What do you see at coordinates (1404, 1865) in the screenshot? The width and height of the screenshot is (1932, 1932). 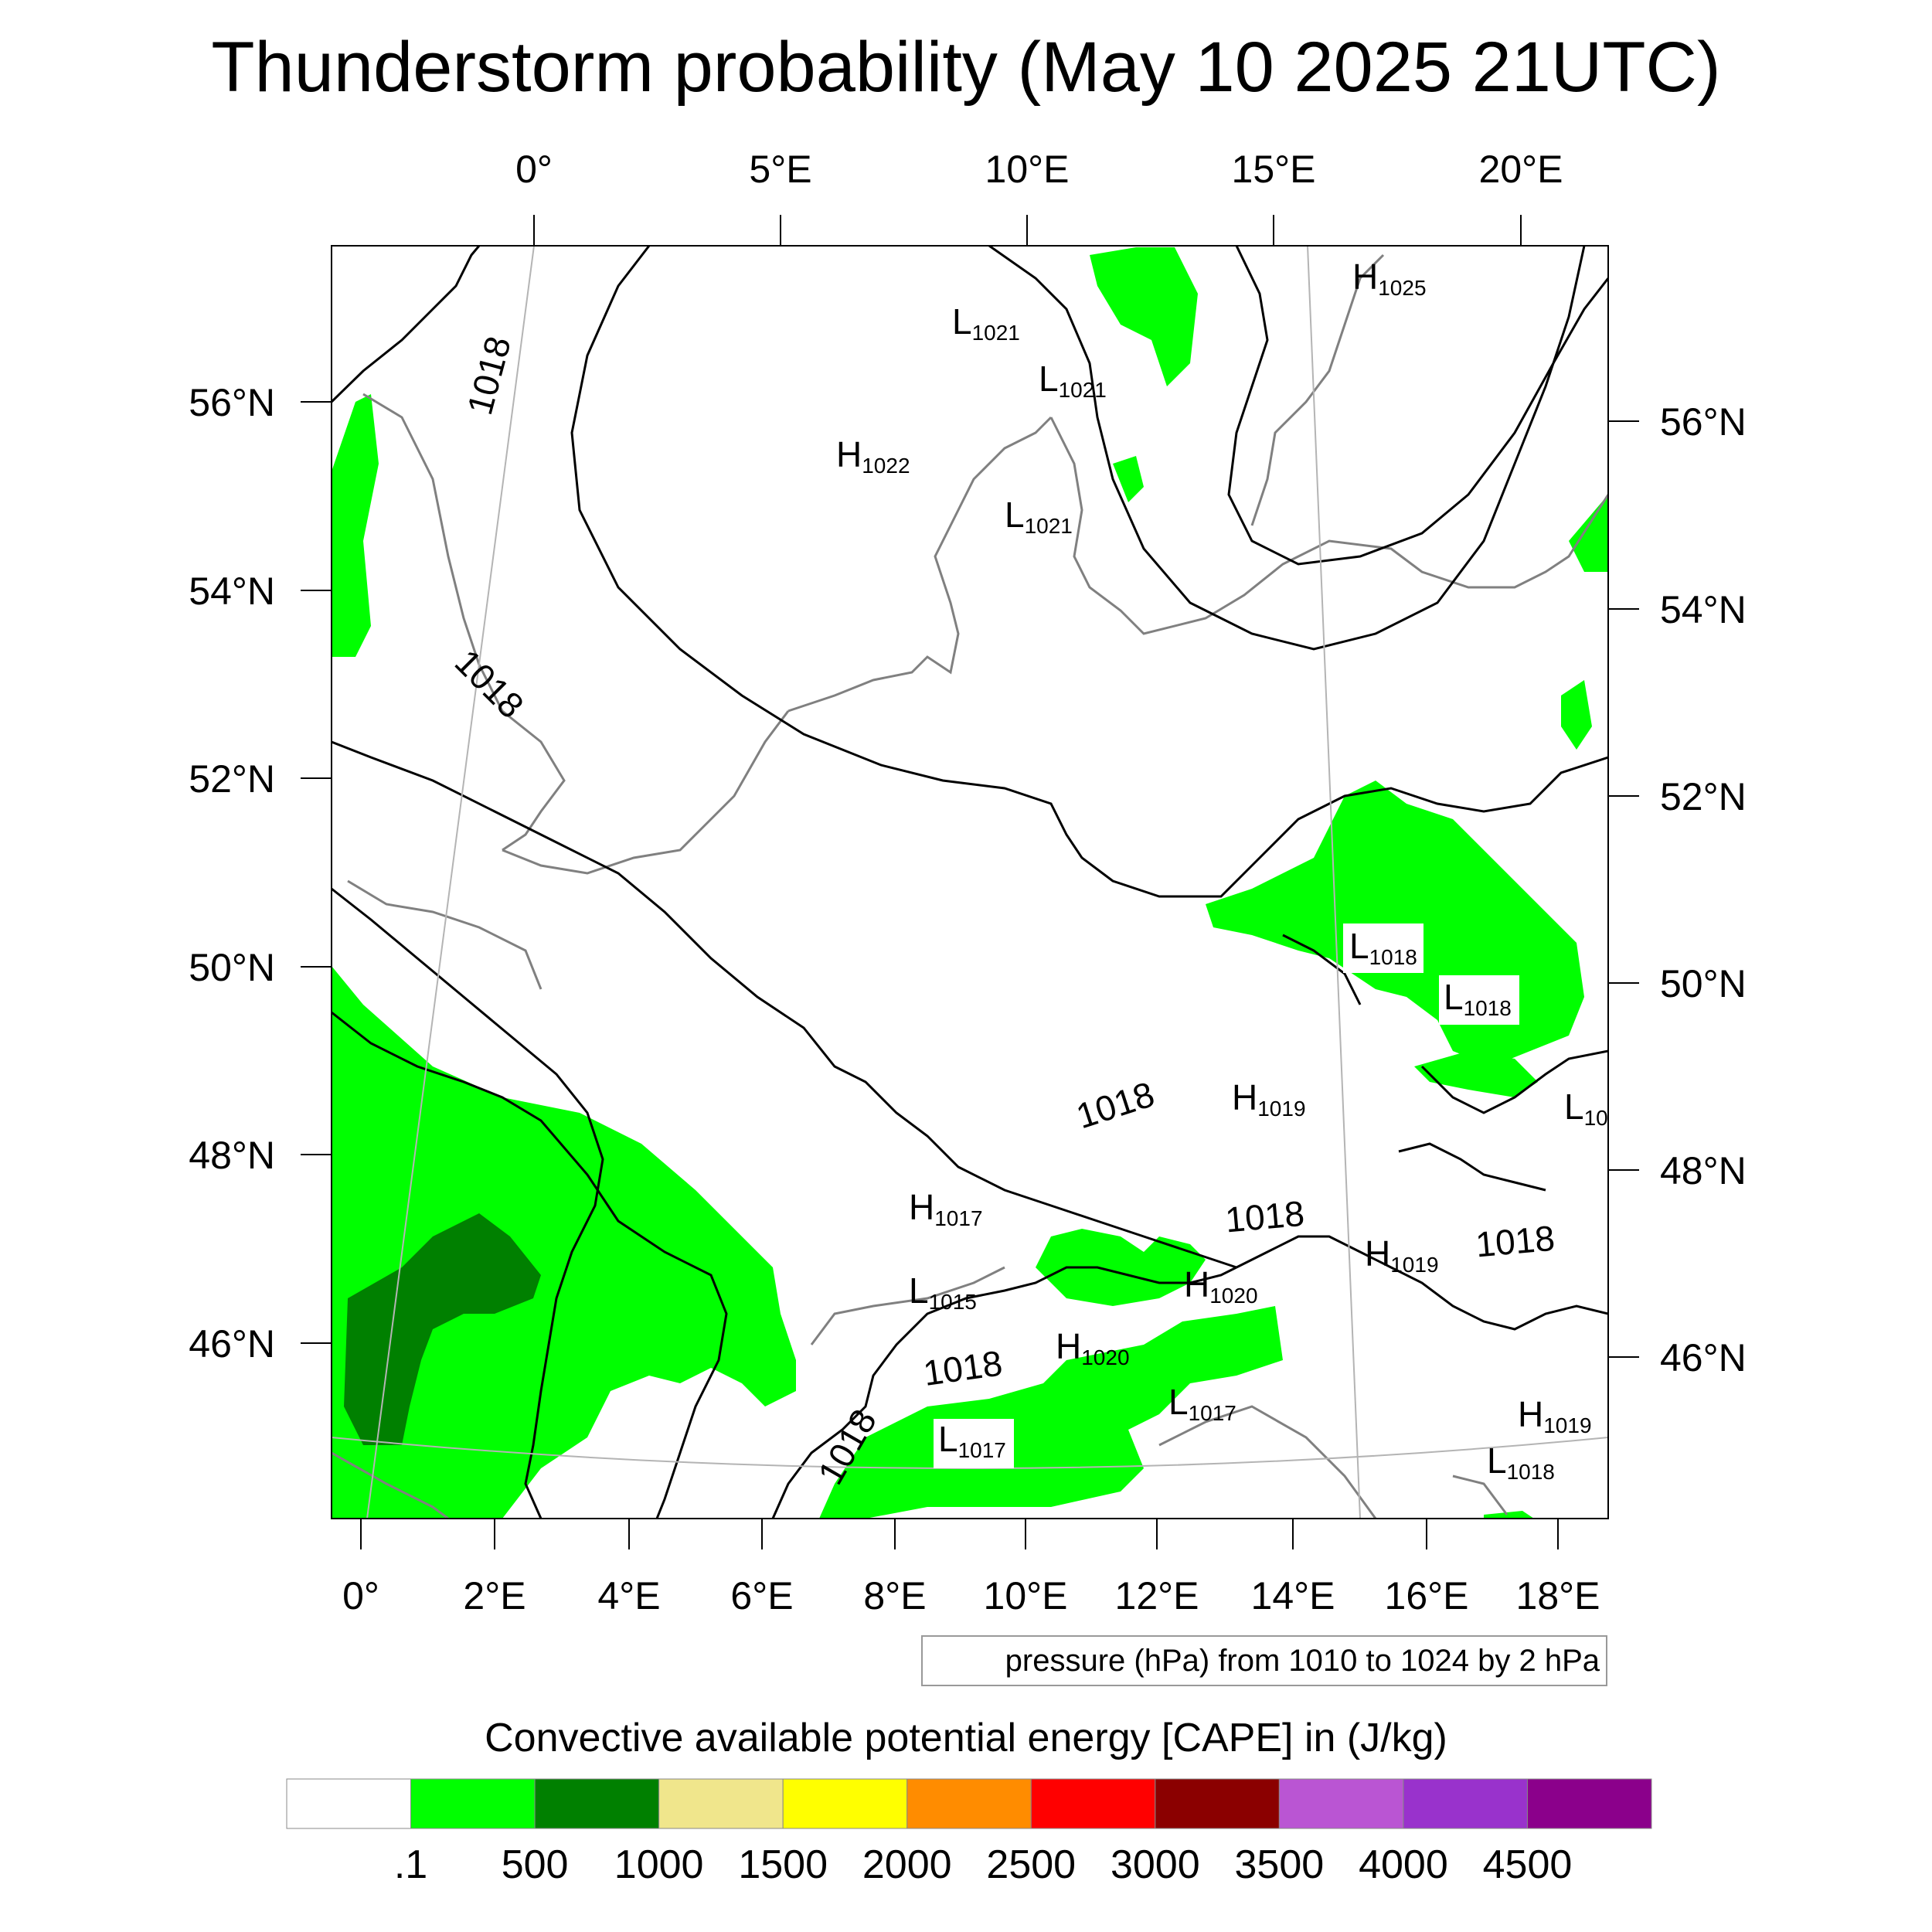 I see `colorbar-label: 4000` at bounding box center [1404, 1865].